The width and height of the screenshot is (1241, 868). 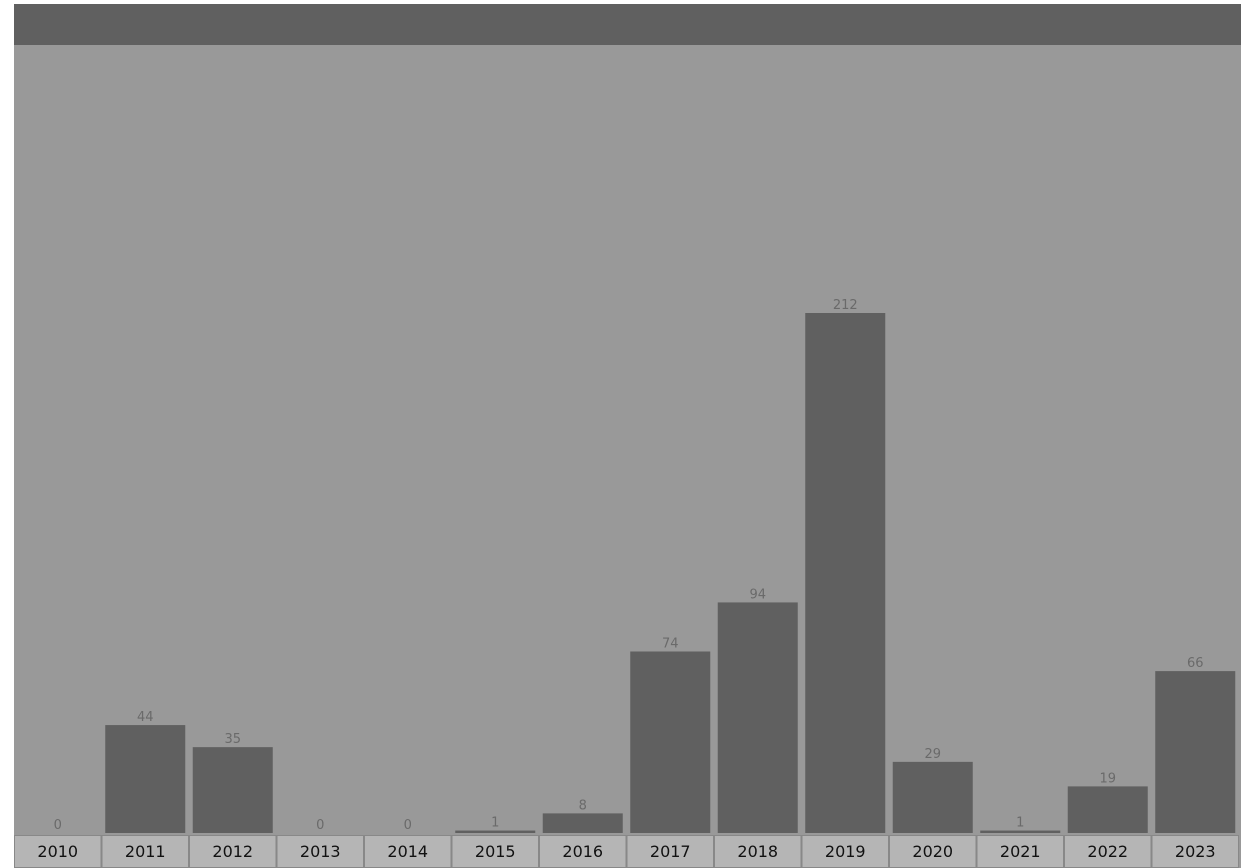 I want to click on bar-value-label: 44, so click(x=145, y=717).